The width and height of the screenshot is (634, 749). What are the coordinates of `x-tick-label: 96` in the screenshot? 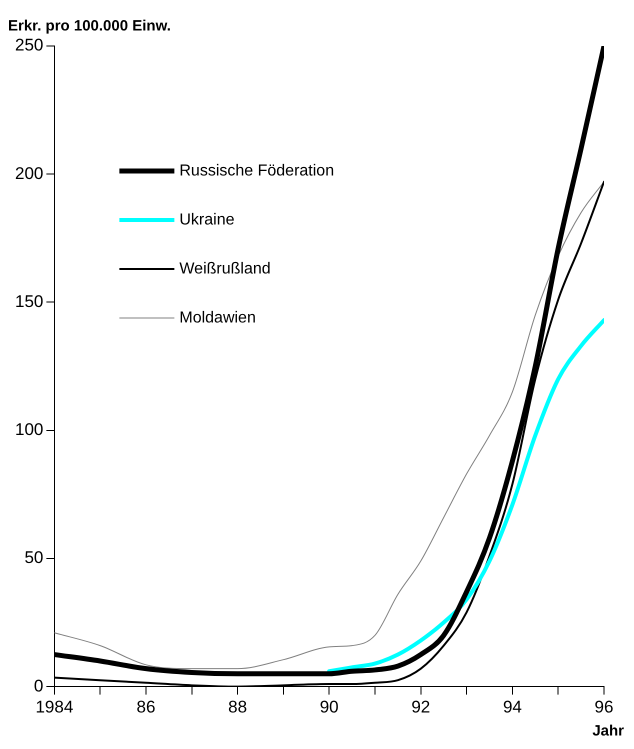 It's located at (604, 706).